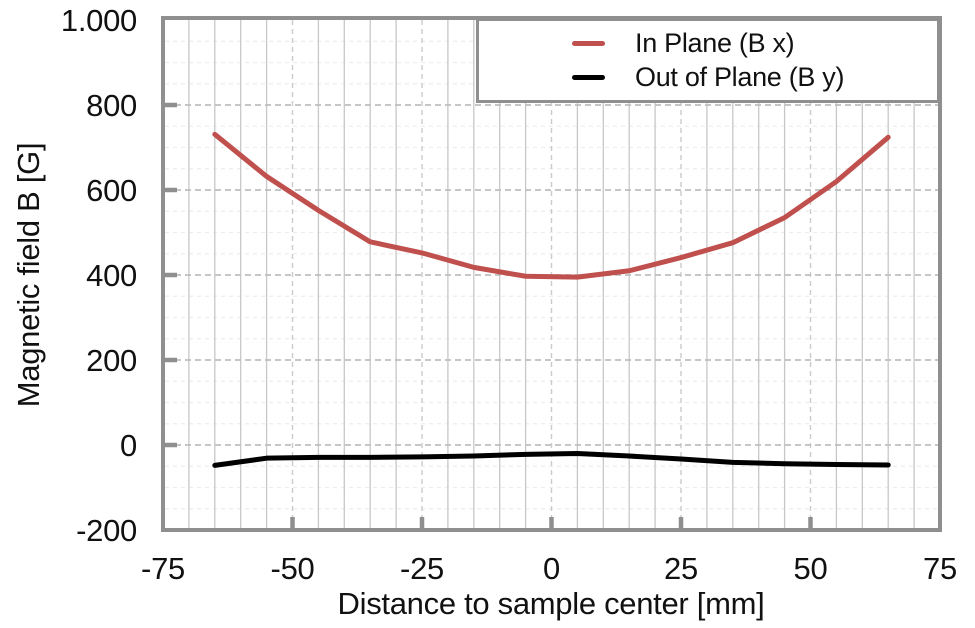 This screenshot has height=628, width=975. I want to click on legend-label-out-of-plane: Out of Plane (B y), so click(740, 77).